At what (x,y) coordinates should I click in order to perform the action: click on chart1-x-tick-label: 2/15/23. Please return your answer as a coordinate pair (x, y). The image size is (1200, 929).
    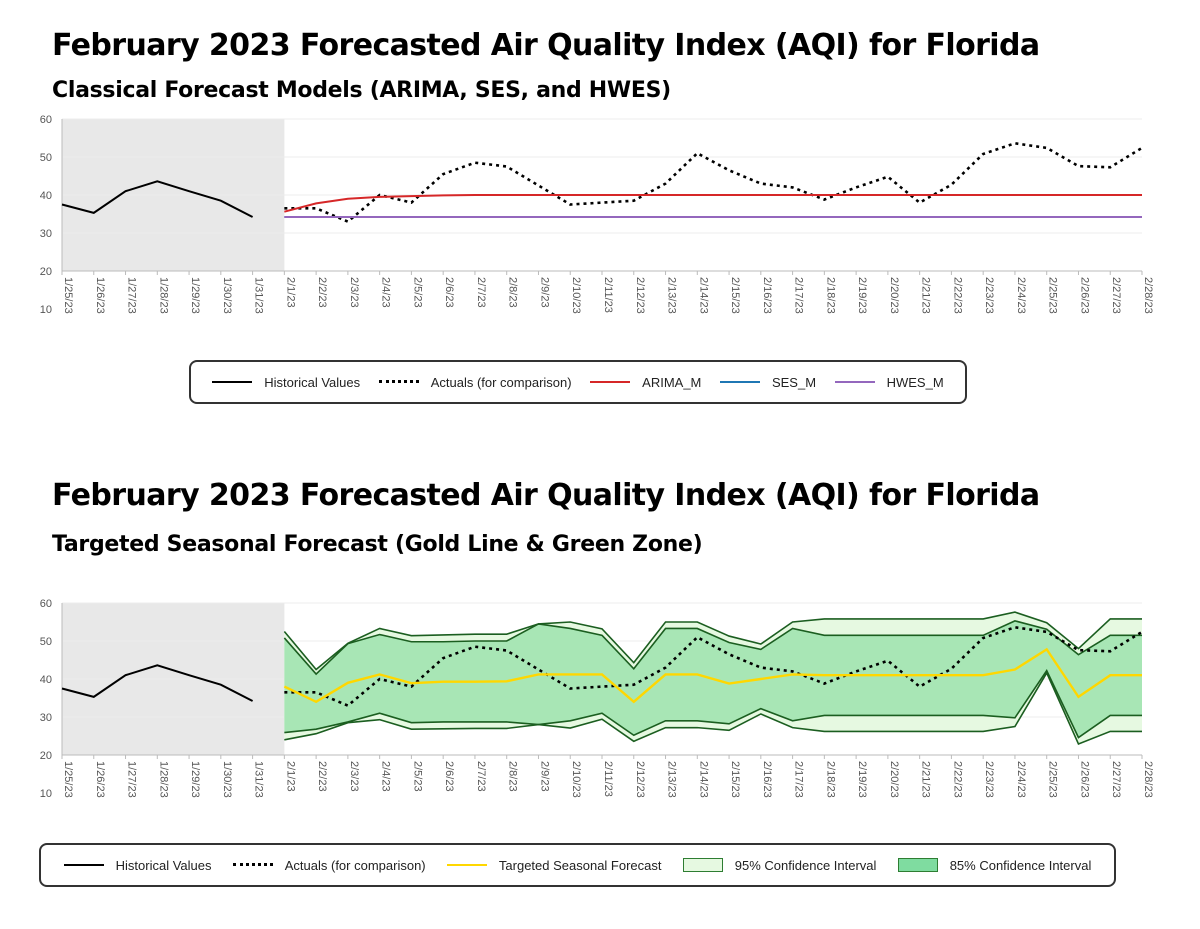
    Looking at the image, I should click on (735, 295).